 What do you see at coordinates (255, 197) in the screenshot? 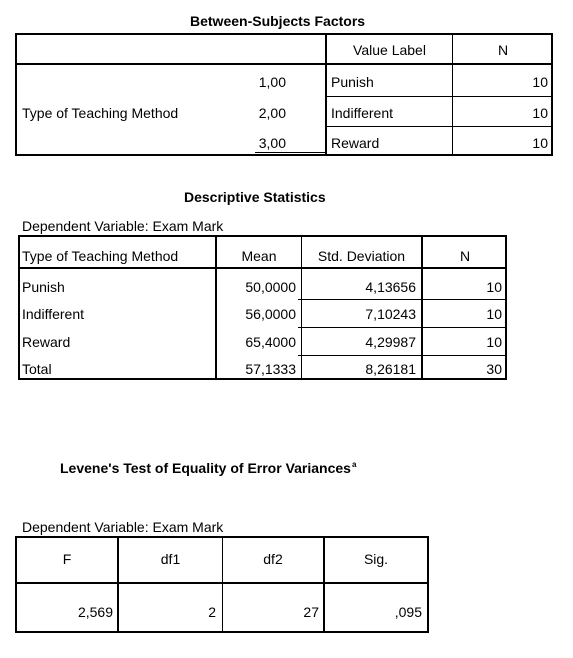
I see `descriptive-title: Descriptive Statistics` at bounding box center [255, 197].